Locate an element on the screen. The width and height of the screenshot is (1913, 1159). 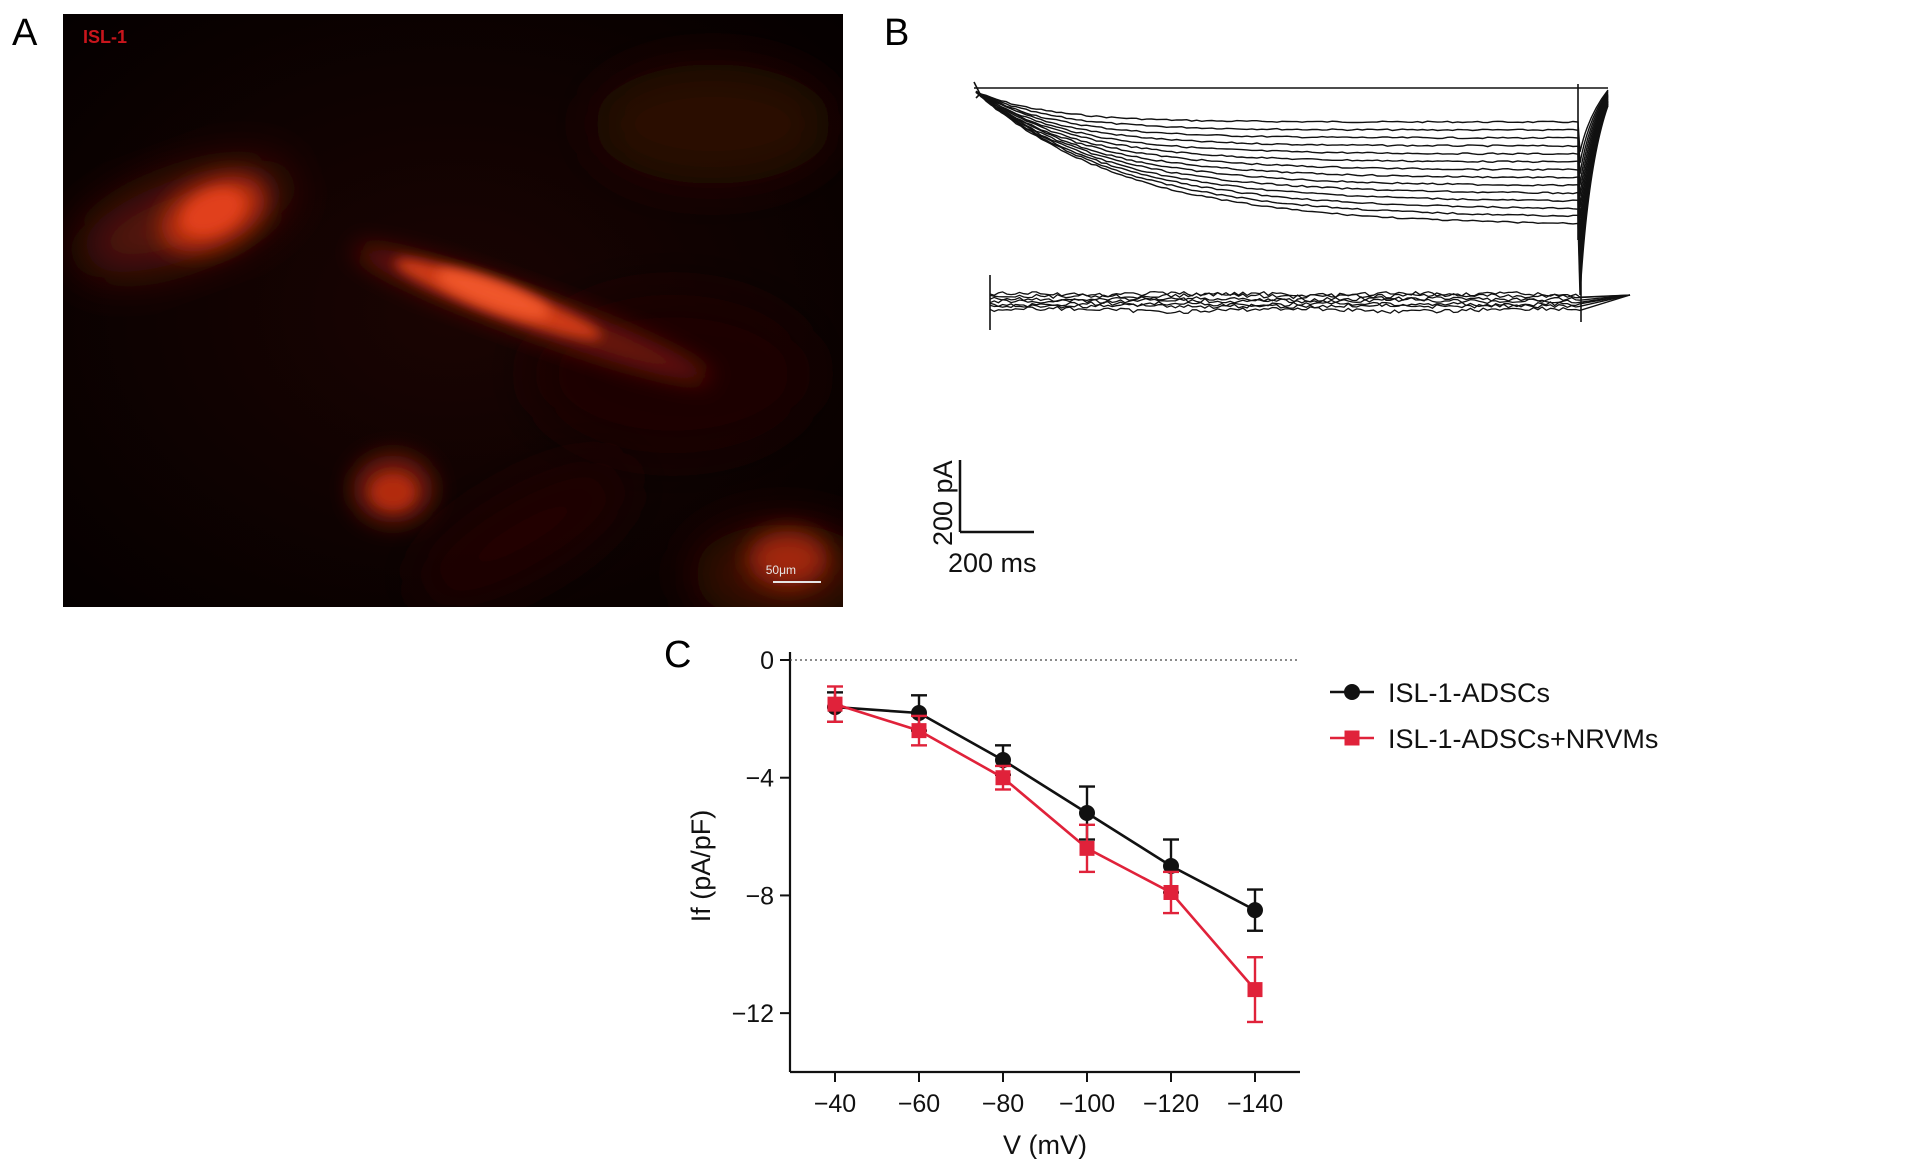
x-tick-label: −80 is located at coordinates (1003, 1104).